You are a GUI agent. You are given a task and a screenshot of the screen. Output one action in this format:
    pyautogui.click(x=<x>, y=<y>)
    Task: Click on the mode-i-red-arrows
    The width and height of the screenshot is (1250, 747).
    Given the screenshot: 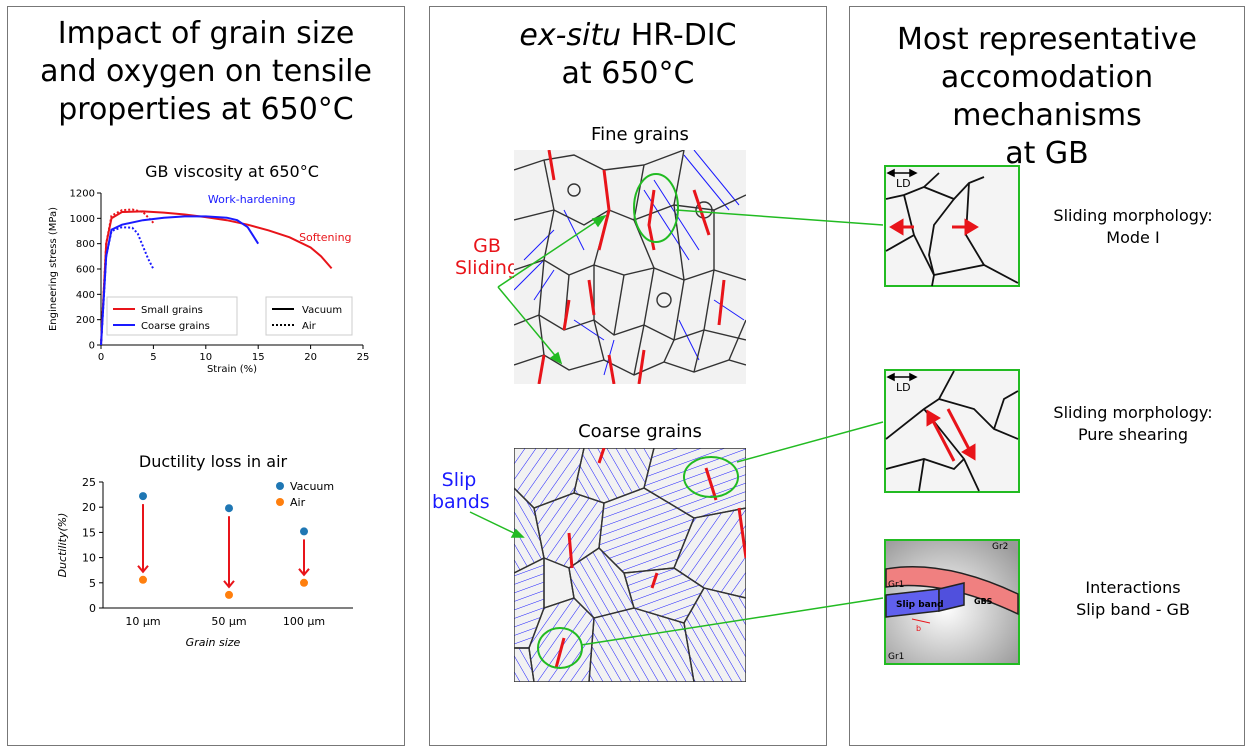 What is the action you would take?
    pyautogui.click(x=934, y=227)
    